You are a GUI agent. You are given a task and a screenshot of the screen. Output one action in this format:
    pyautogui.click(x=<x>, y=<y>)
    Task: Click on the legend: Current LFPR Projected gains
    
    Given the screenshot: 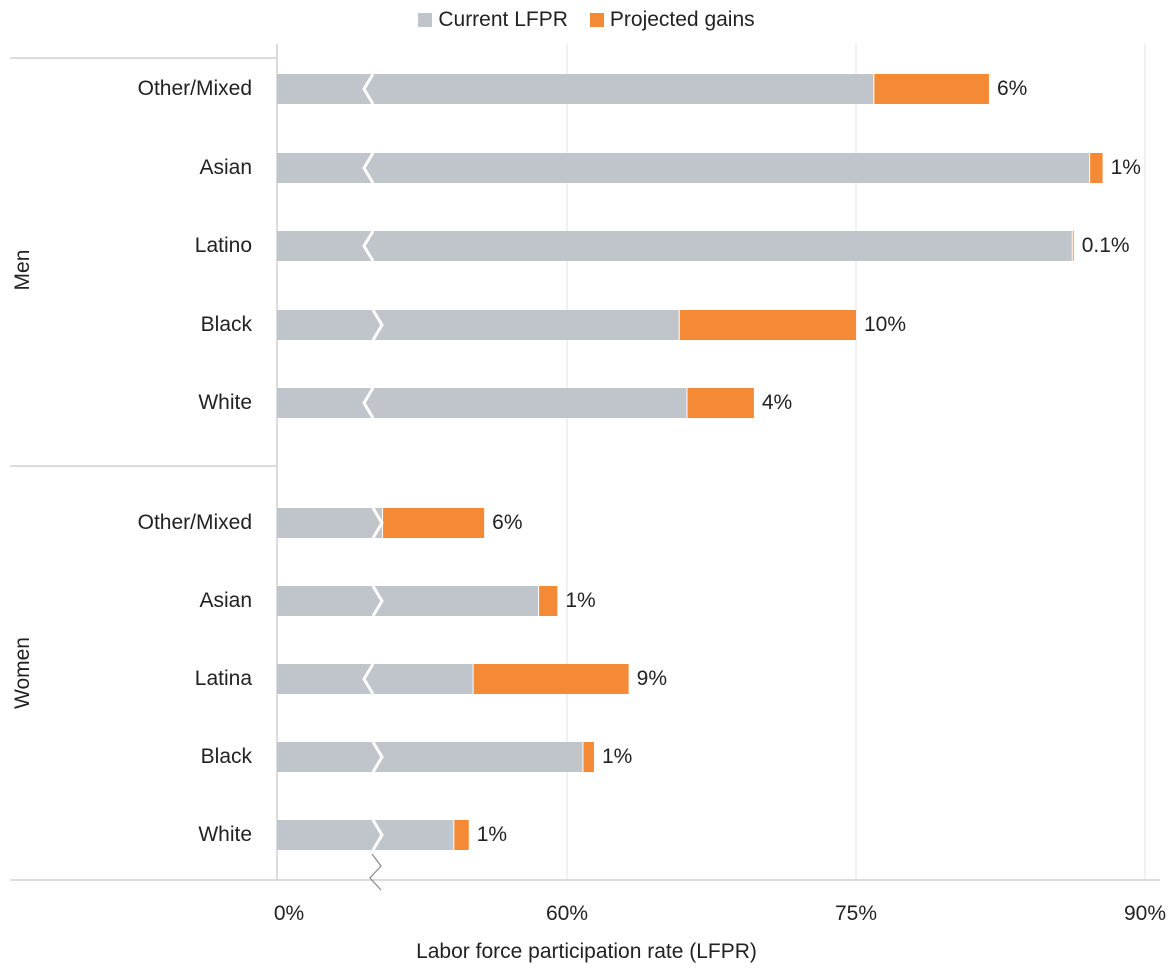 What is the action you would take?
    pyautogui.click(x=586, y=20)
    